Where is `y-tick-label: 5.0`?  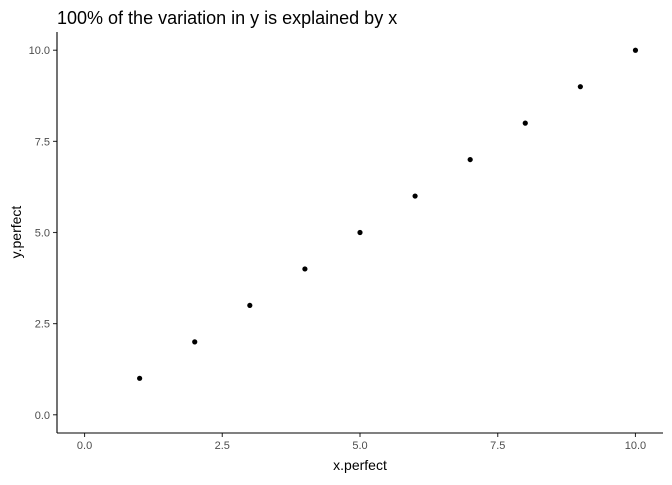
y-tick-label: 5.0 is located at coordinates (42, 234).